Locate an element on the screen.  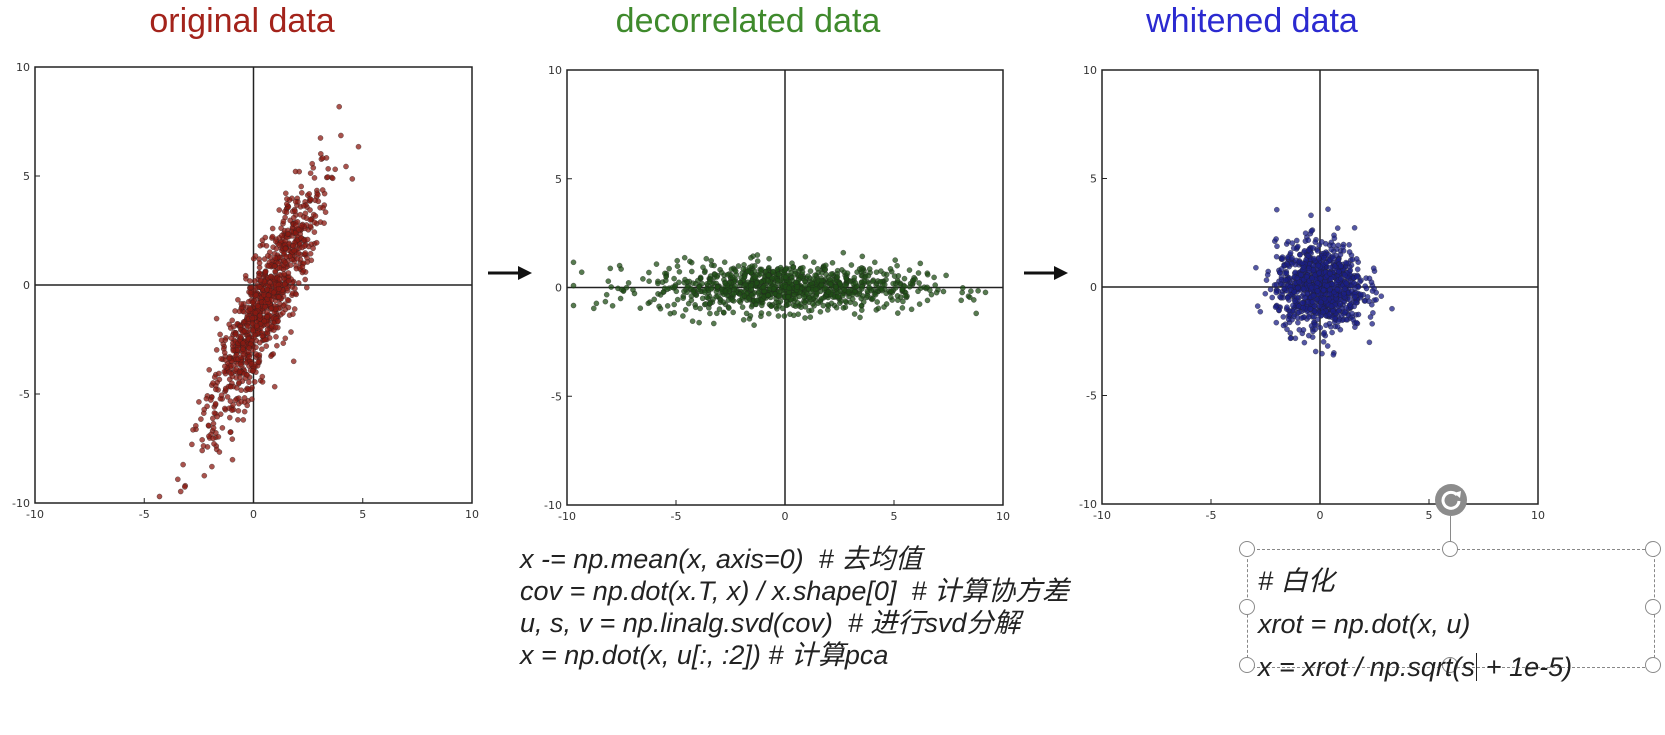
rotate-stem is located at coordinates (1450, 532).